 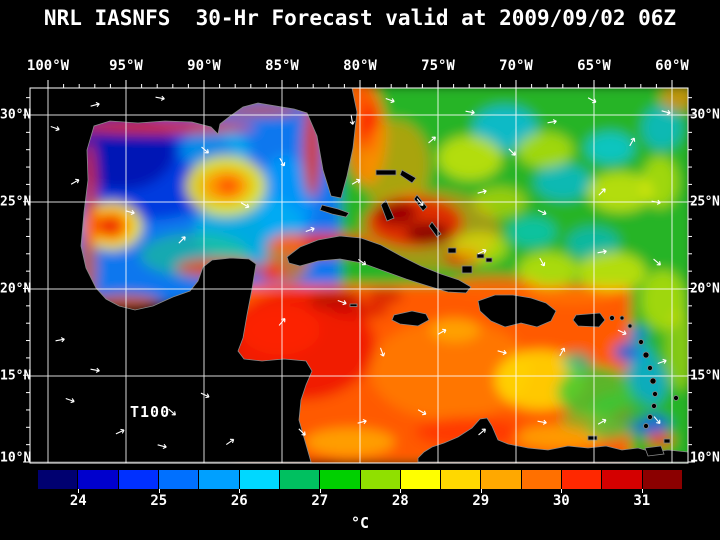 What do you see at coordinates (16, 458) in the screenshot?
I see `lat-label-left: 10°N` at bounding box center [16, 458].